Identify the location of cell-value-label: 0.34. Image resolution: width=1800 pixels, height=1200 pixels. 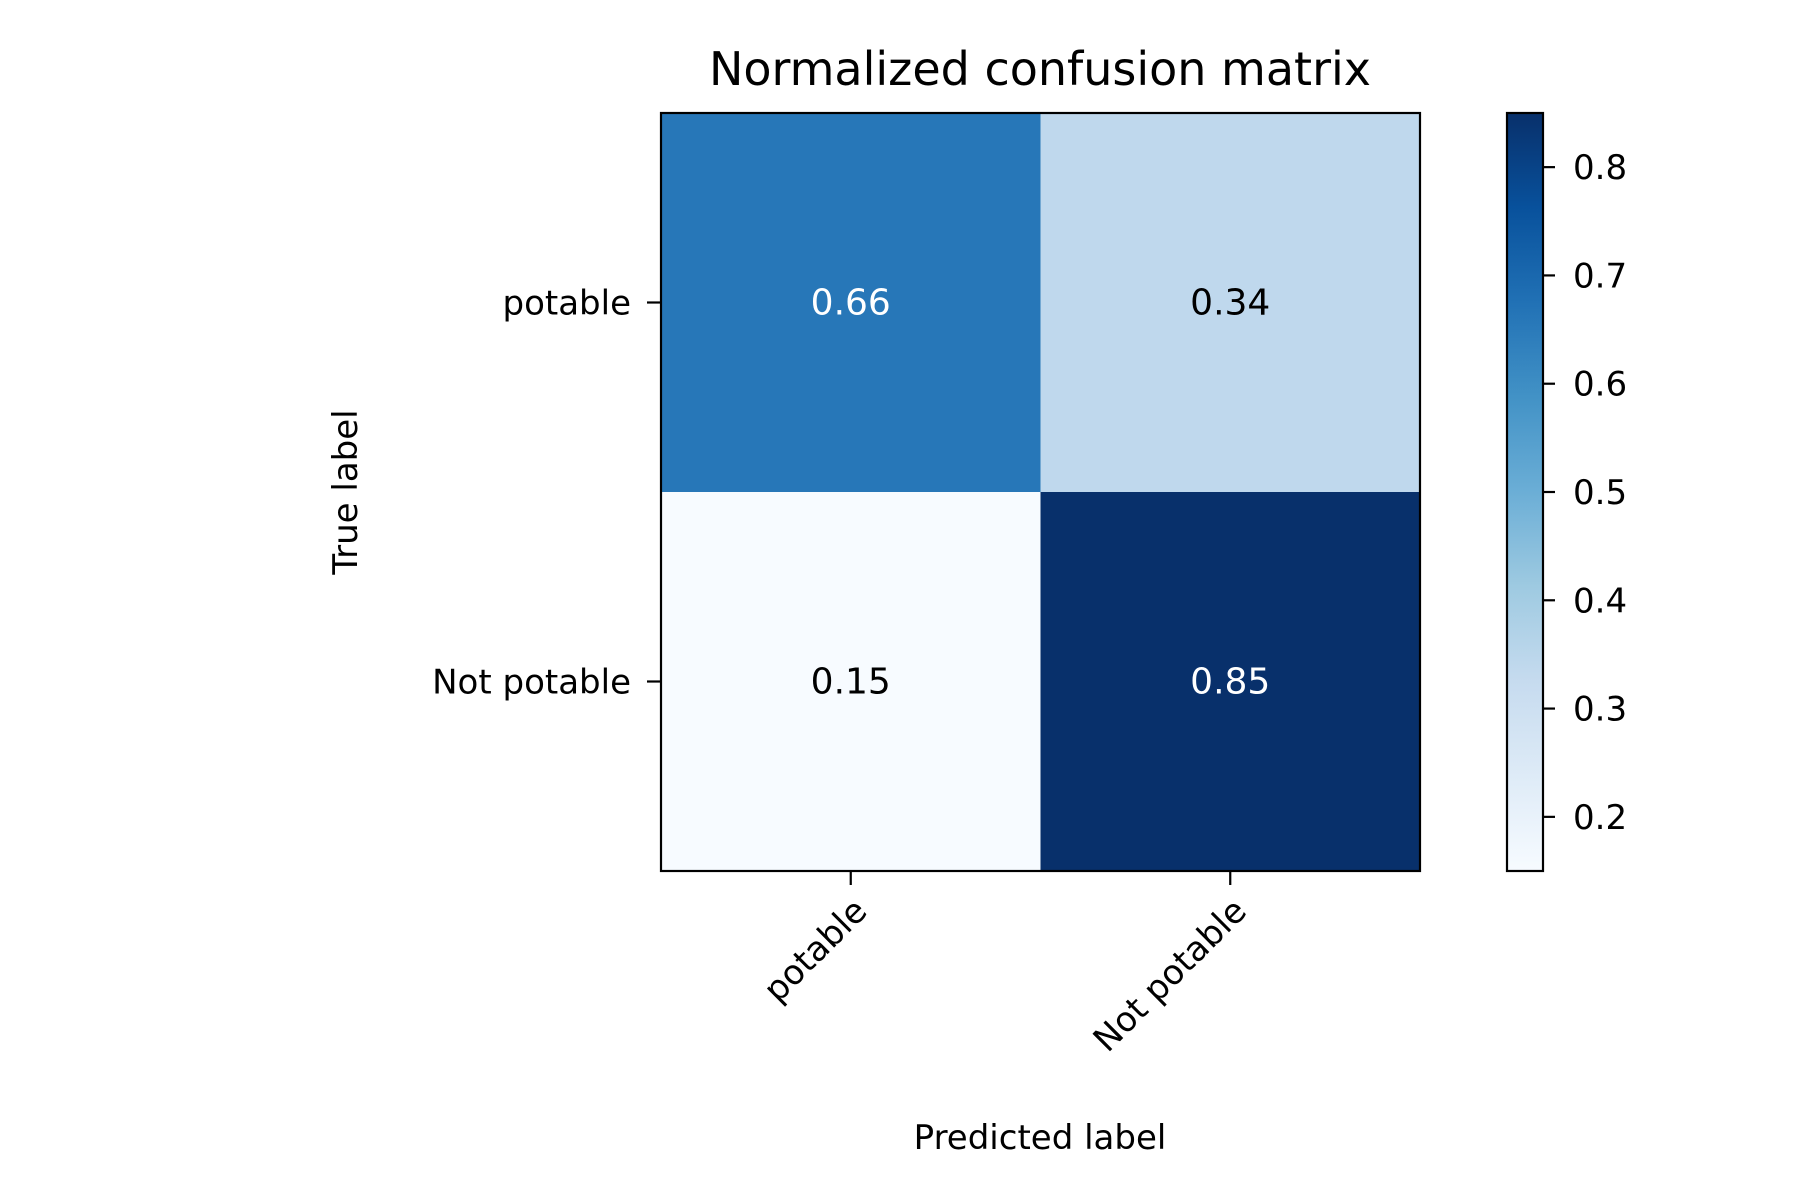
(1230, 303).